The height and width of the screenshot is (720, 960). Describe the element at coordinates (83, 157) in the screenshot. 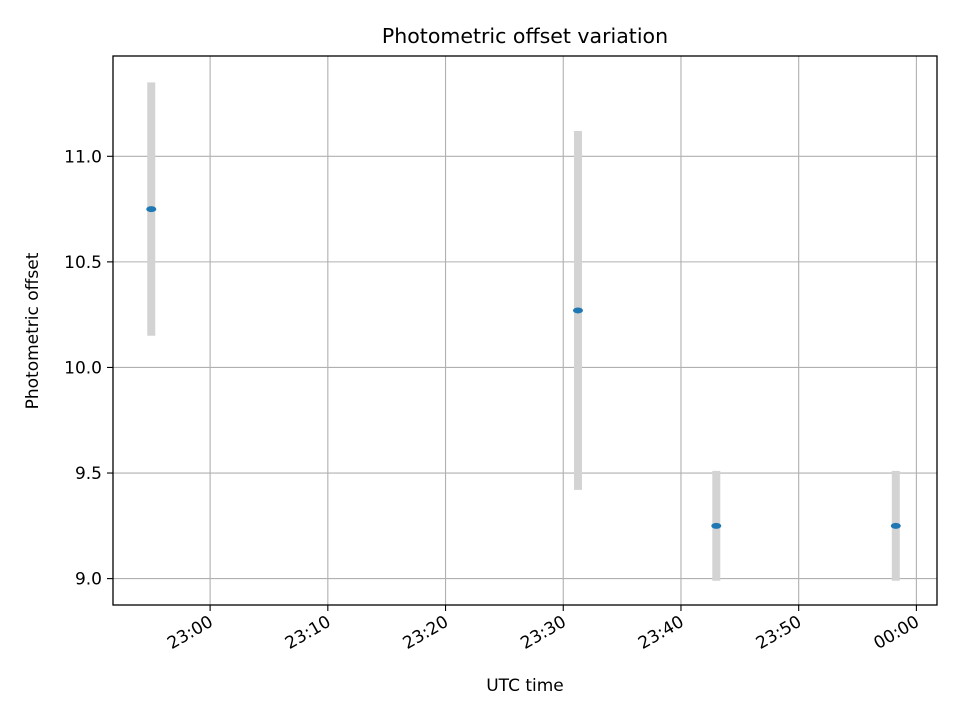

I see `y-tick-label: 11.0` at that location.